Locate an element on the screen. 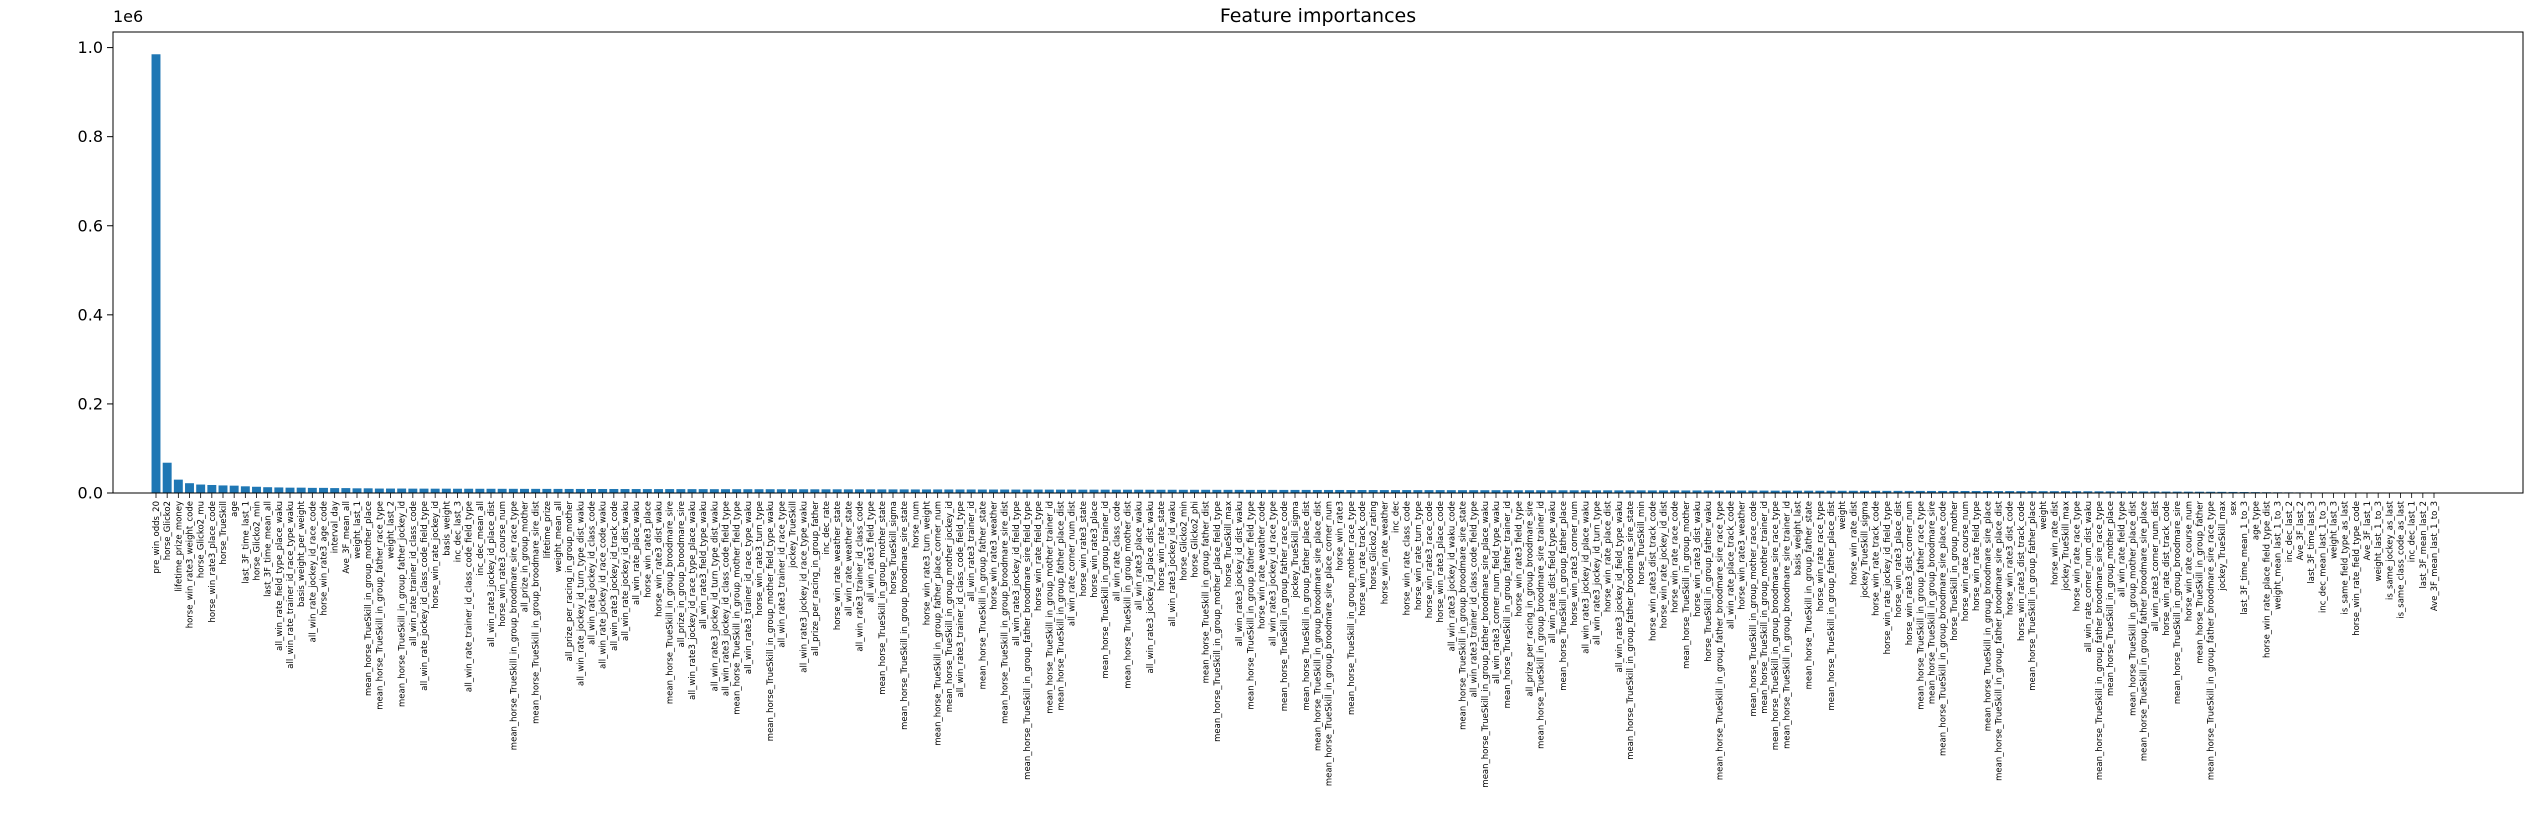 The image size is (2531, 813). x-tick-label: jockey_TrueSkill is located at coordinates (794, 535).